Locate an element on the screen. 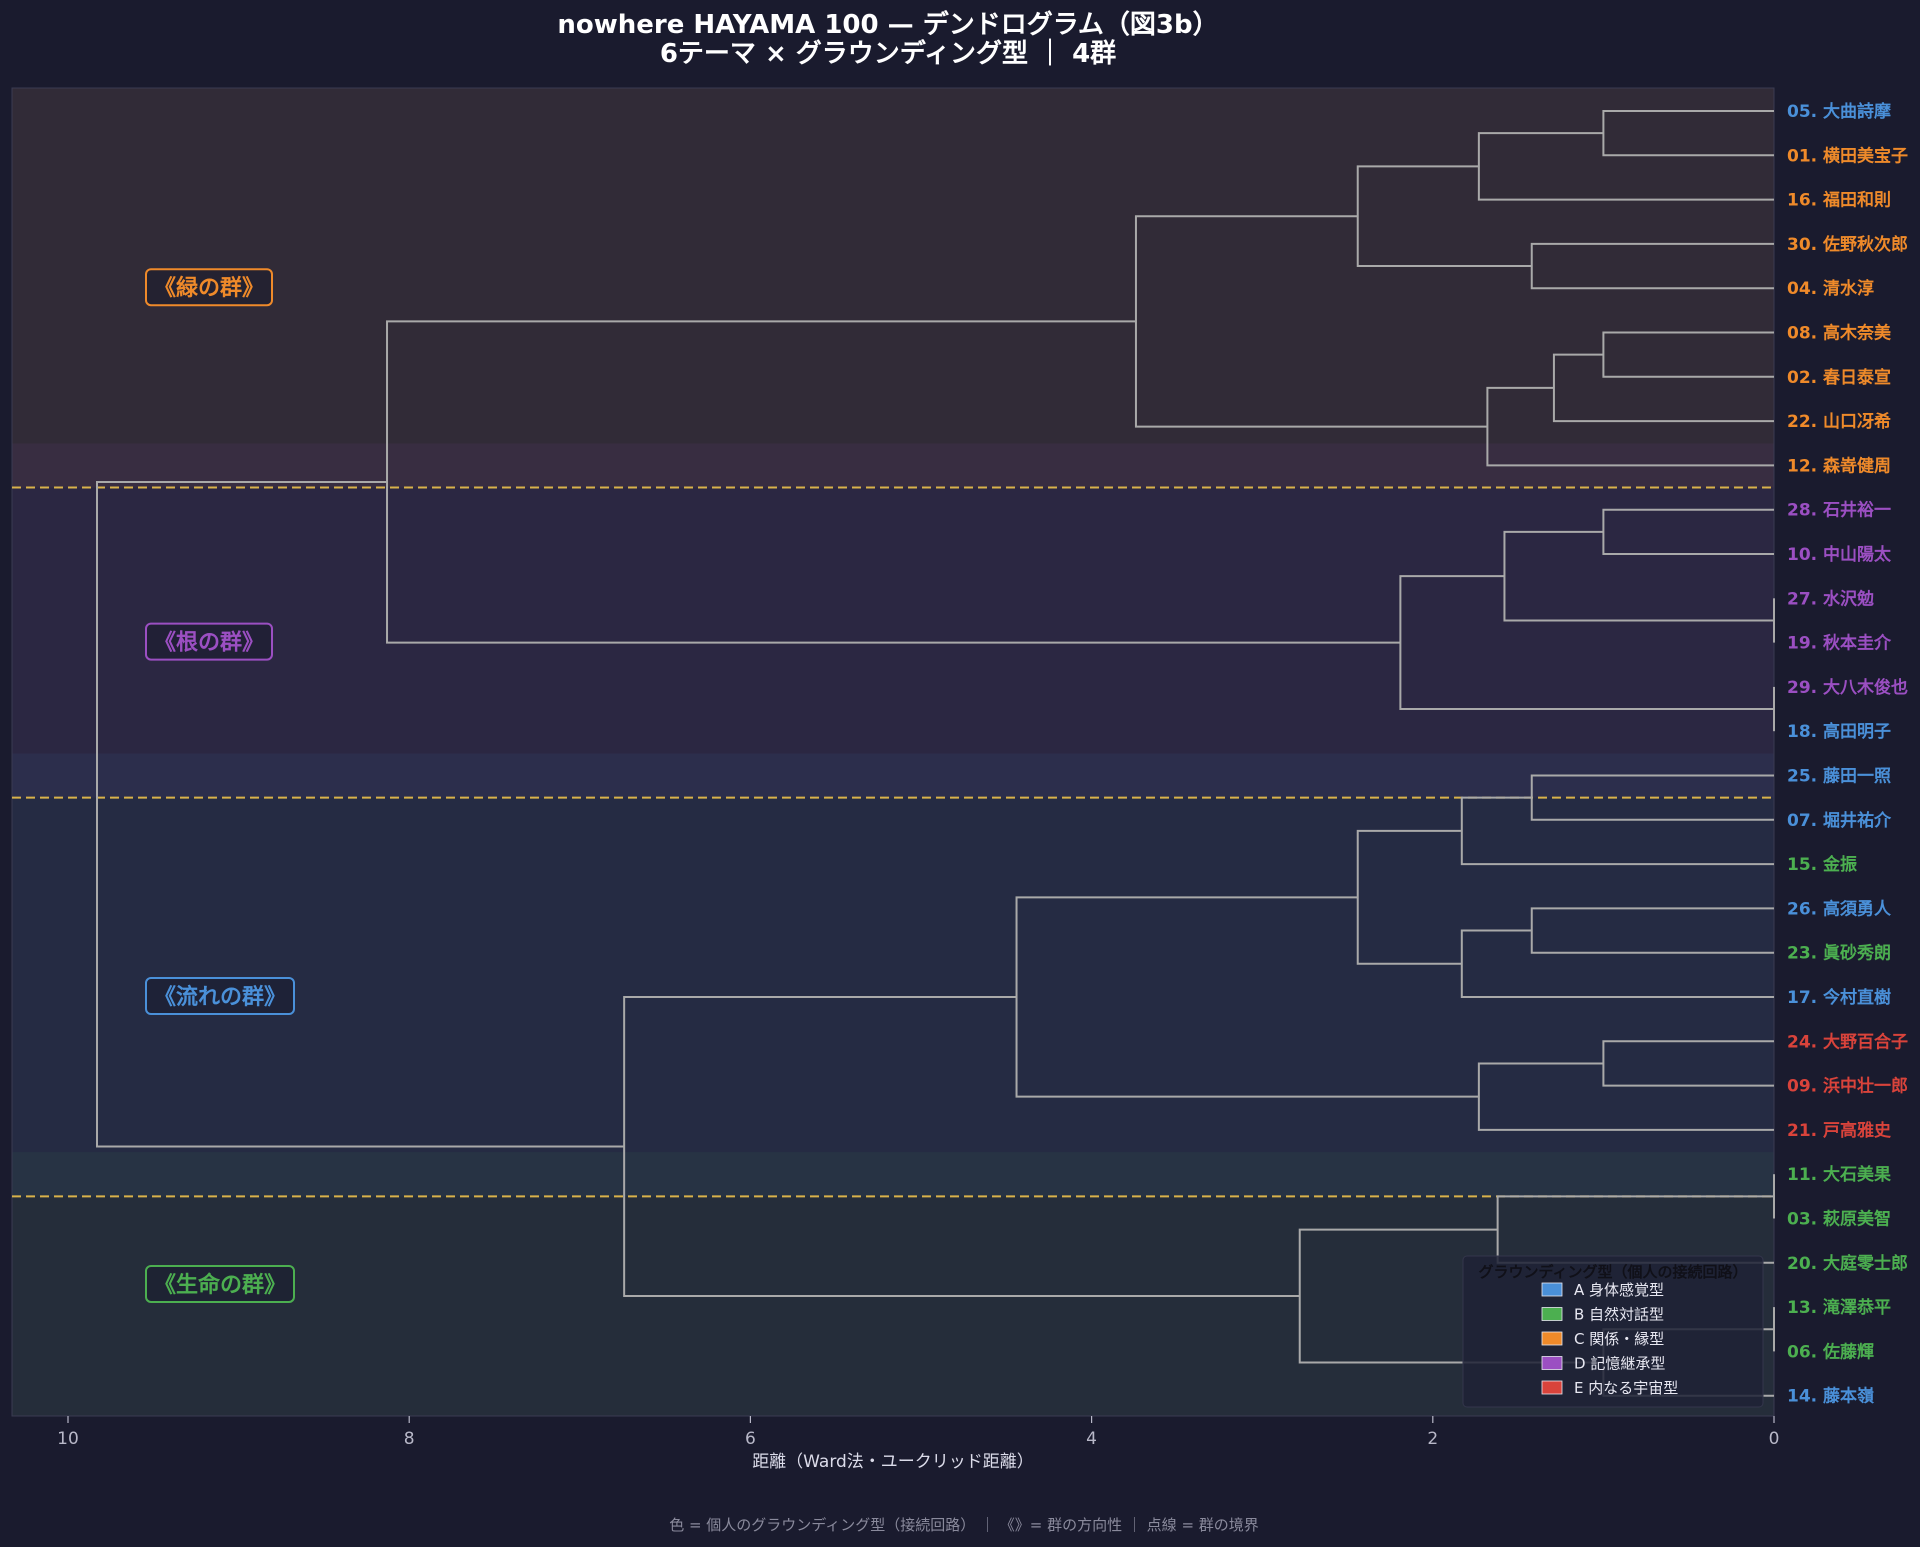 The height and width of the screenshot is (1547, 1920). leaf-label: 04. 清水淳 is located at coordinates (1830, 288).